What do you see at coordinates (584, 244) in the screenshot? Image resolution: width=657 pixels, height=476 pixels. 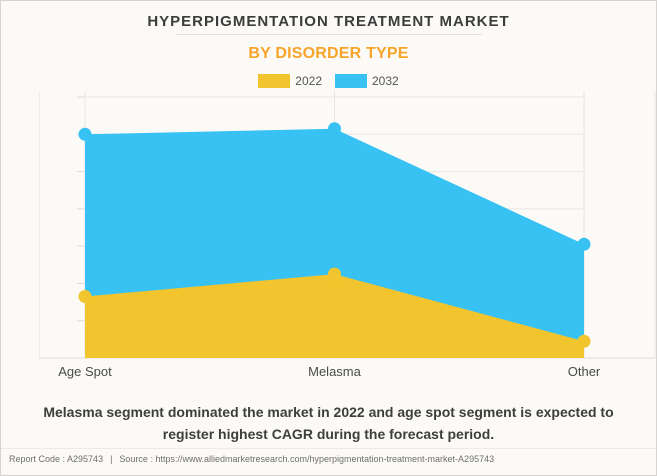 I see `data-point-2032-other` at bounding box center [584, 244].